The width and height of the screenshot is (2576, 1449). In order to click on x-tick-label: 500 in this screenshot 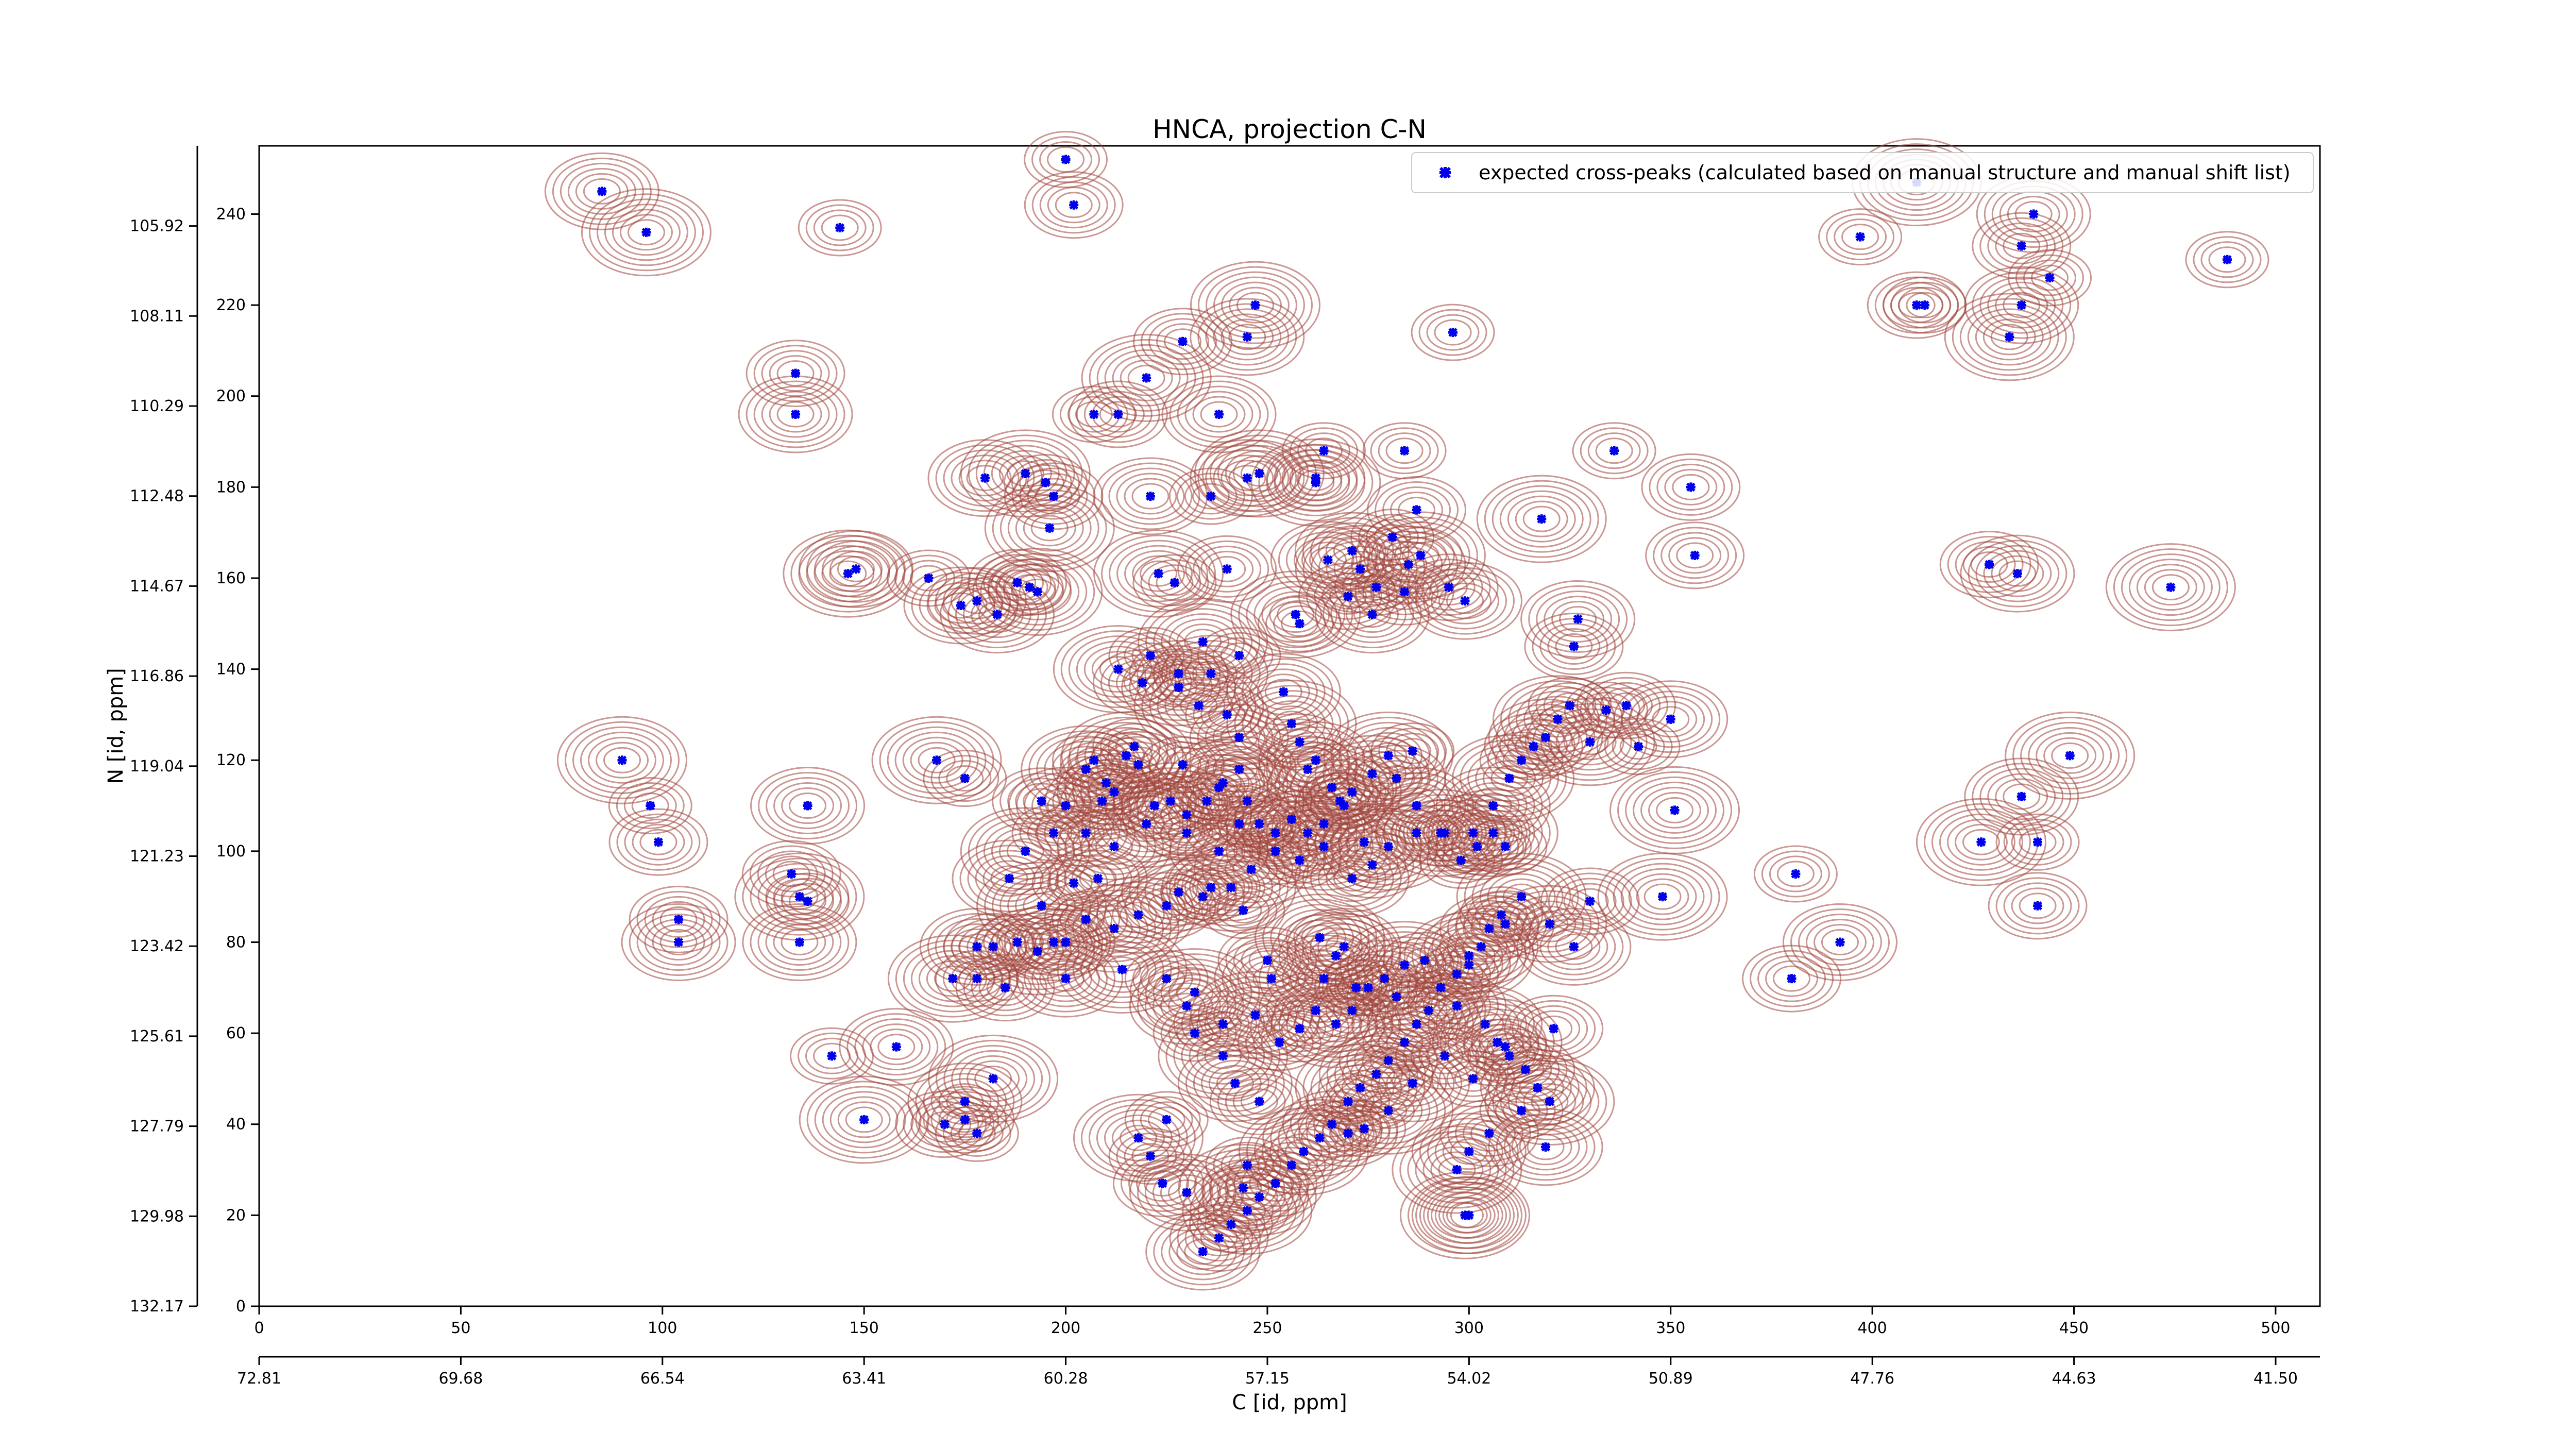, I will do `click(2275, 1328)`.